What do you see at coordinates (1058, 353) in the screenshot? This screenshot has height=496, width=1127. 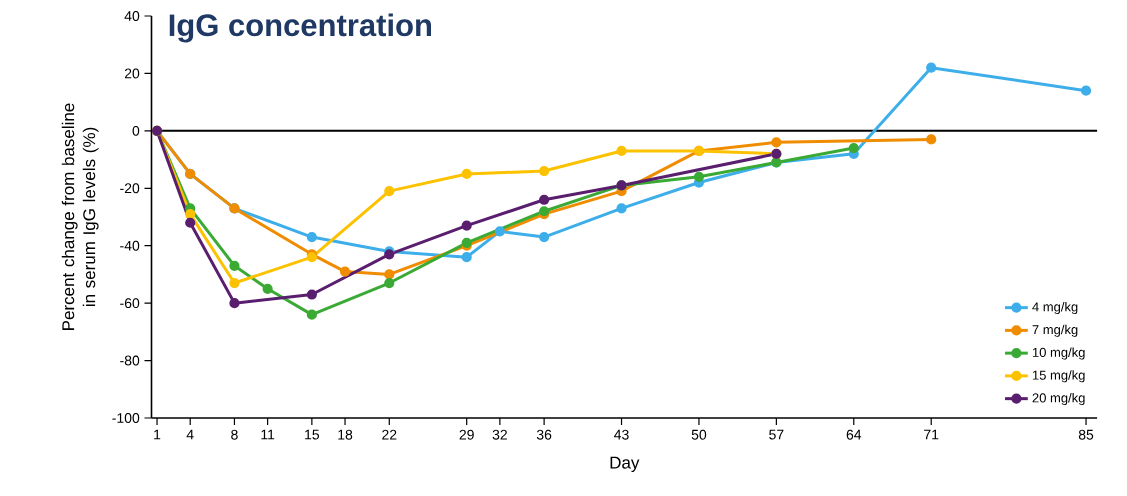 I see `legend-label: 10 mg/kg` at bounding box center [1058, 353].